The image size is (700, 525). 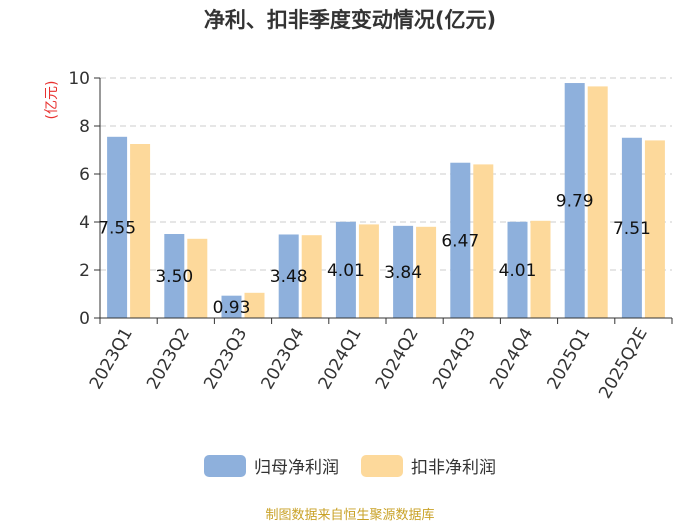 I want to click on x-tick-label: 2024Q4, so click(x=511, y=359).